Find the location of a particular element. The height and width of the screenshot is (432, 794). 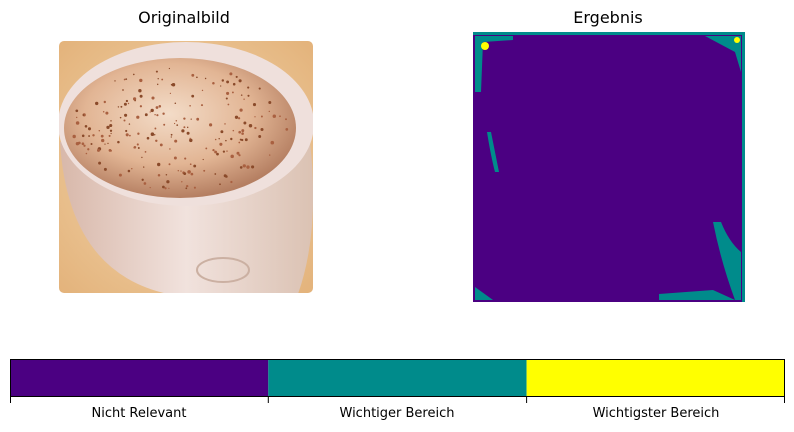

colorbar-label-nicht-relevant: Nicht Relevant is located at coordinates (139, 413).